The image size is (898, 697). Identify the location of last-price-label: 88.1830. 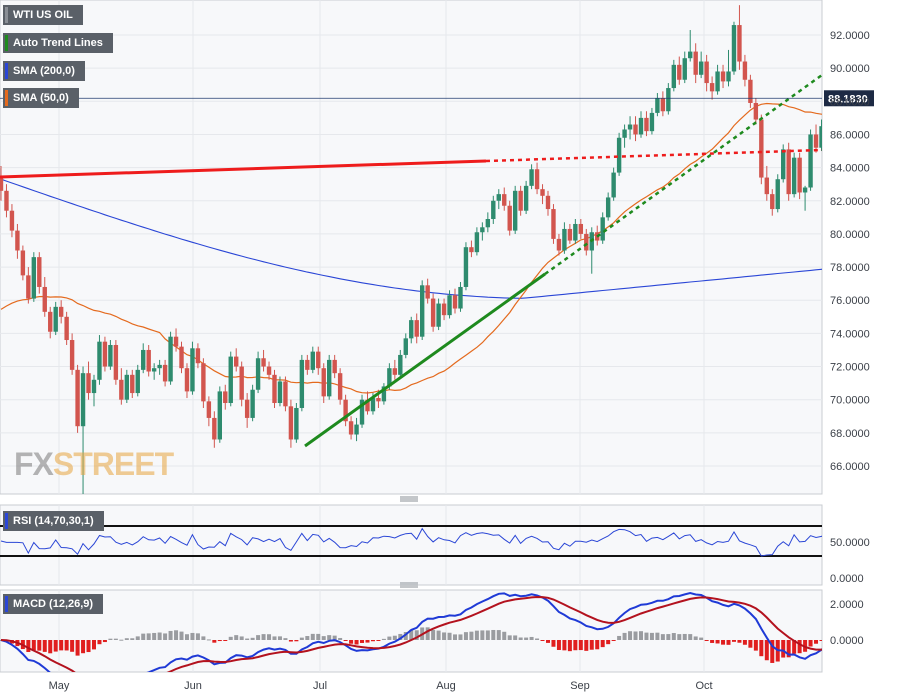
(848, 99).